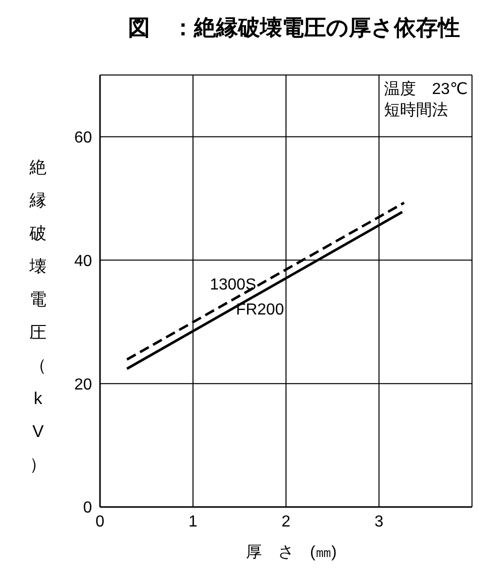  What do you see at coordinates (286, 521) in the screenshot?
I see `x-tick-label: 2` at bounding box center [286, 521].